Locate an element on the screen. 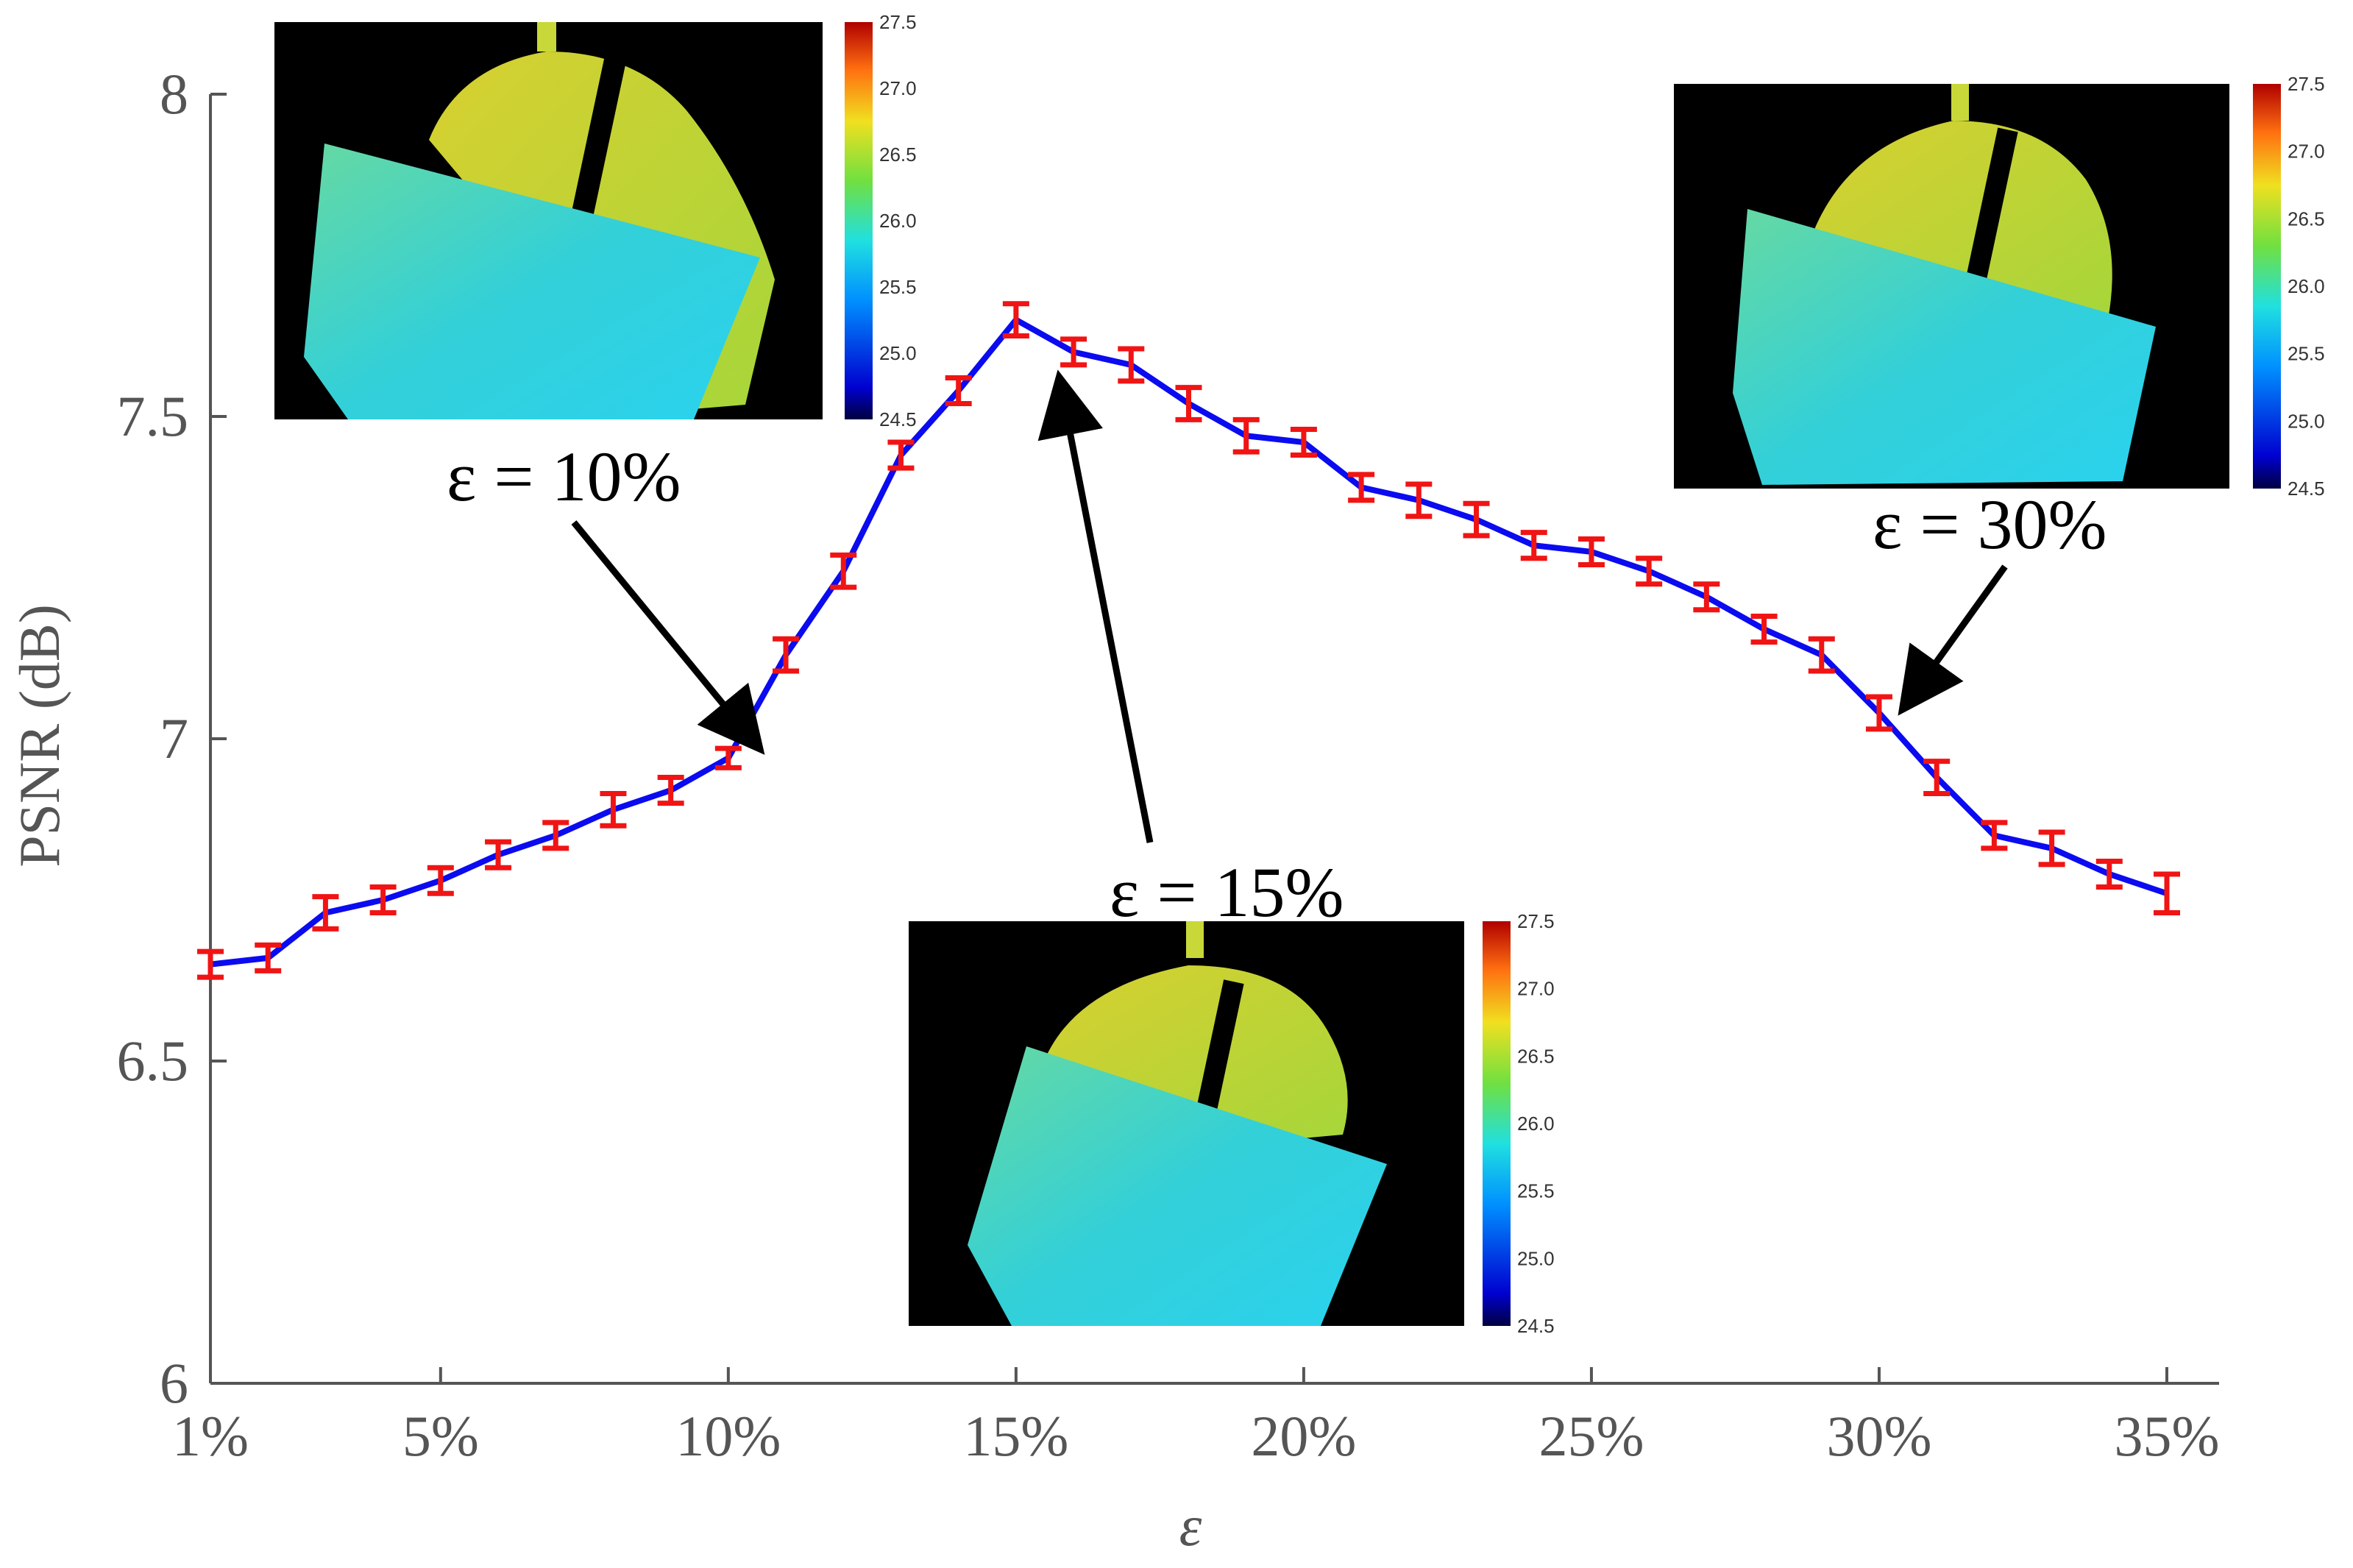 The image size is (2353, 1568). y-tick-label: 7.5 is located at coordinates (153, 416).